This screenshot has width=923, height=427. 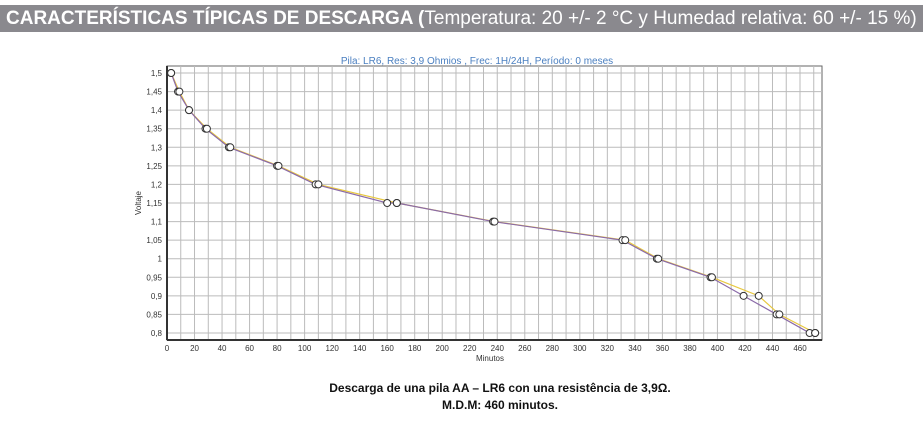 What do you see at coordinates (157, 333) in the screenshot?
I see `y-tick-label: 0,8` at bounding box center [157, 333].